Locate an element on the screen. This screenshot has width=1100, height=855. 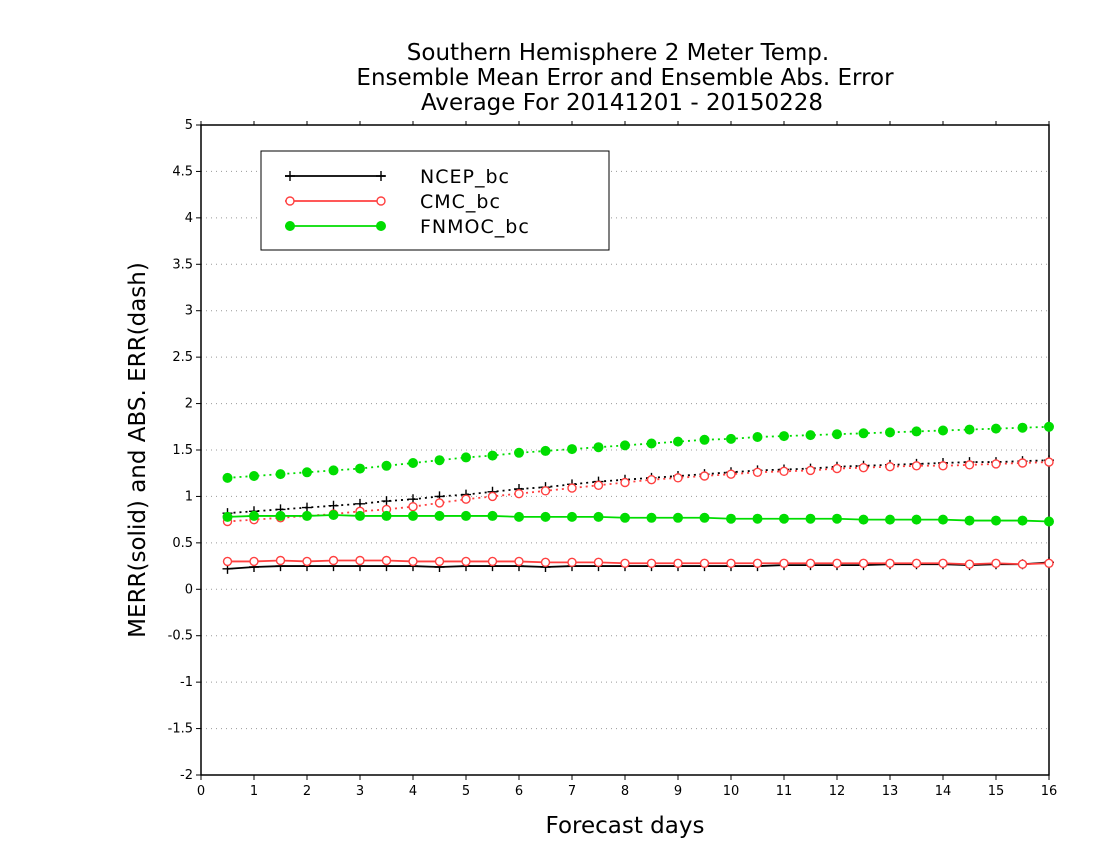
y-tick-label: -0.5 is located at coordinates (180, 636).